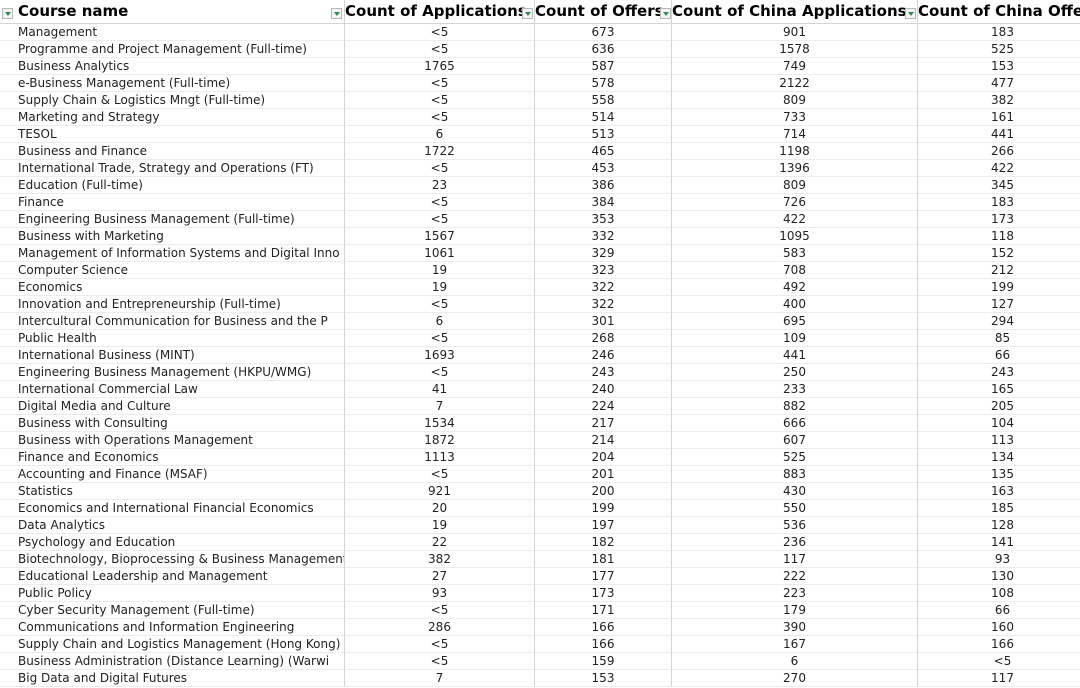 Image resolution: width=1080 pixels, height=688 pixels. What do you see at coordinates (795, 576) in the screenshot?
I see `count-cell: 222` at bounding box center [795, 576].